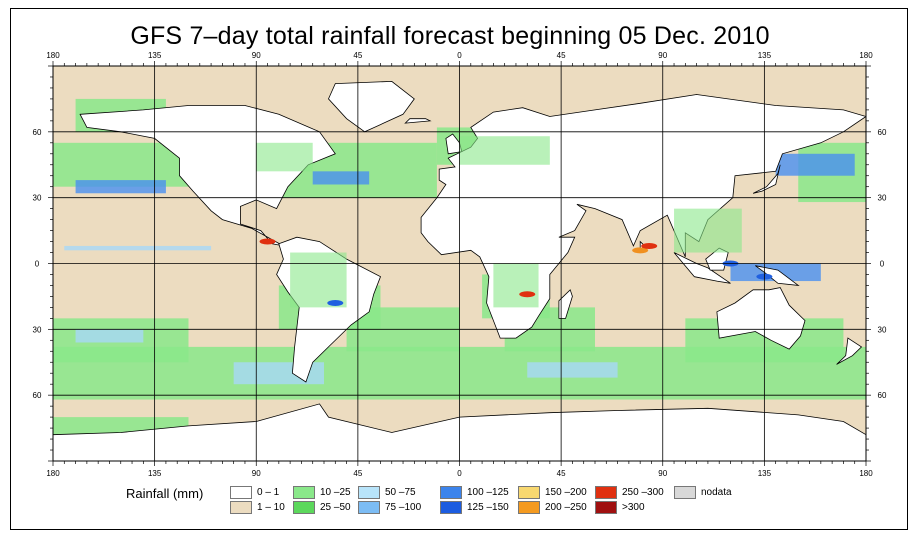 The width and height of the screenshot is (920, 539). What do you see at coordinates (815, 164) in the screenshot?
I see `rain-np-blue2` at bounding box center [815, 164].